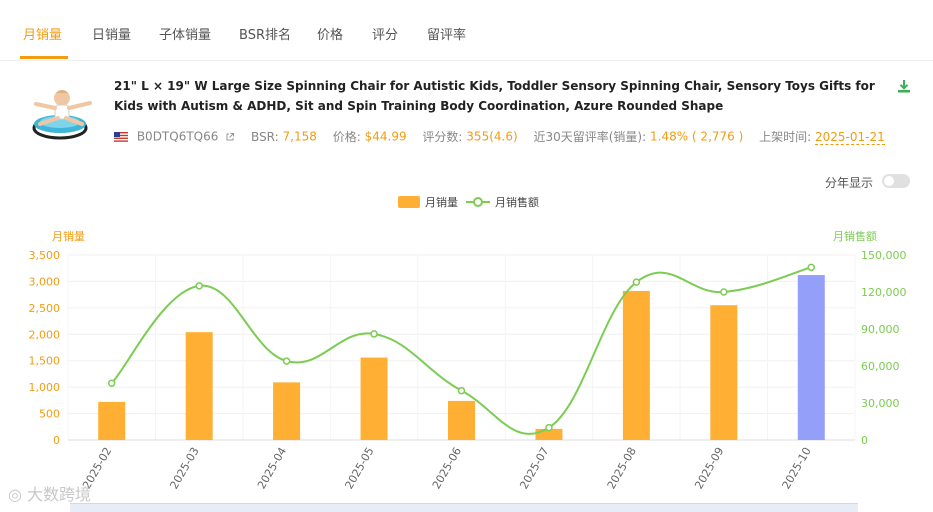 This screenshot has height=512, width=933. Describe the element at coordinates (409, 202) in the screenshot. I see `legend-bar-swatch` at that location.